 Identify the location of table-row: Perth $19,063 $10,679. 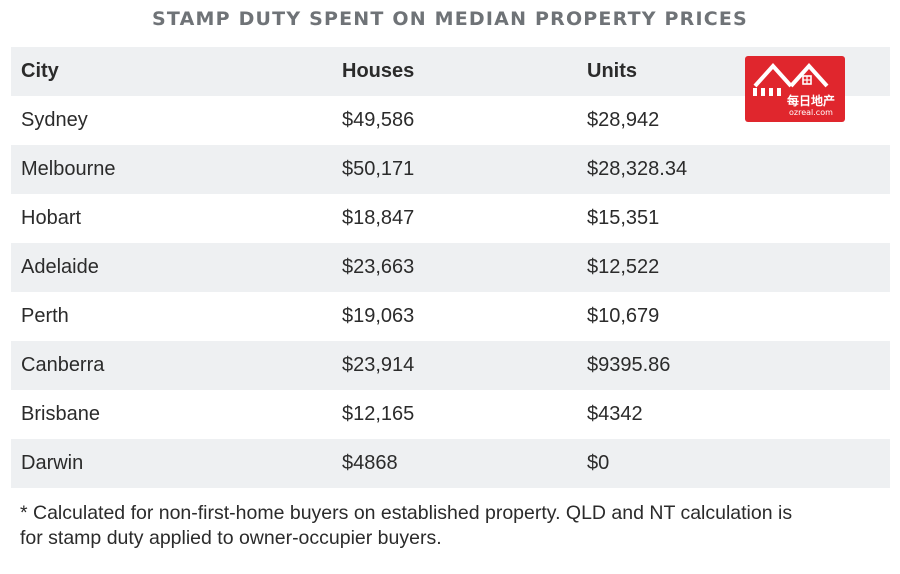
(450, 316).